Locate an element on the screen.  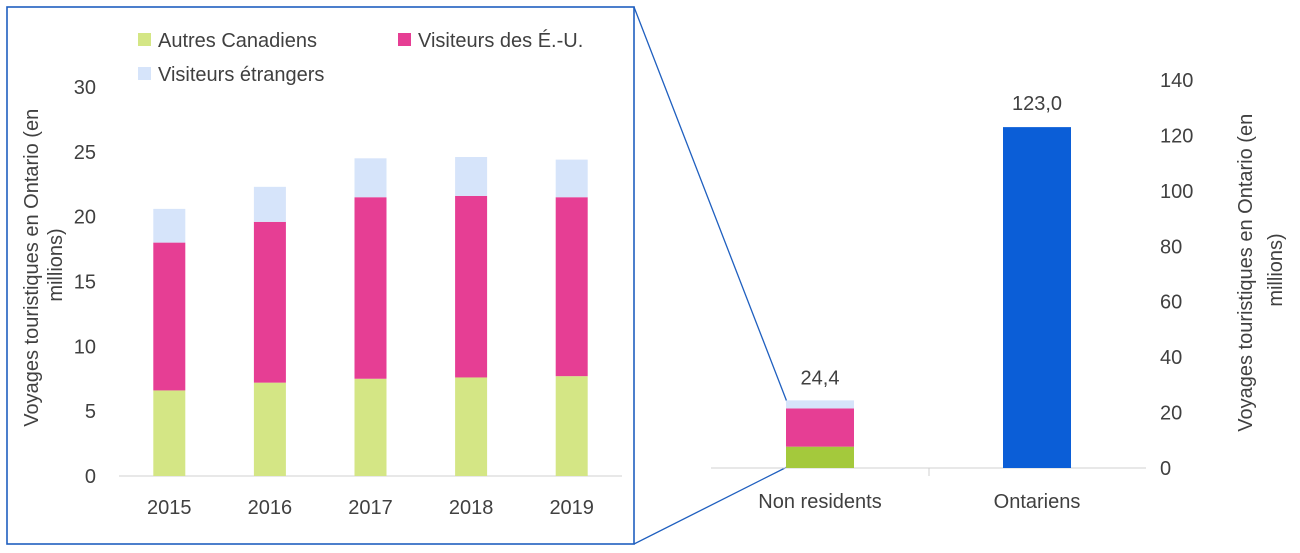
left-x-tick-label: 2019 is located at coordinates (571, 508).